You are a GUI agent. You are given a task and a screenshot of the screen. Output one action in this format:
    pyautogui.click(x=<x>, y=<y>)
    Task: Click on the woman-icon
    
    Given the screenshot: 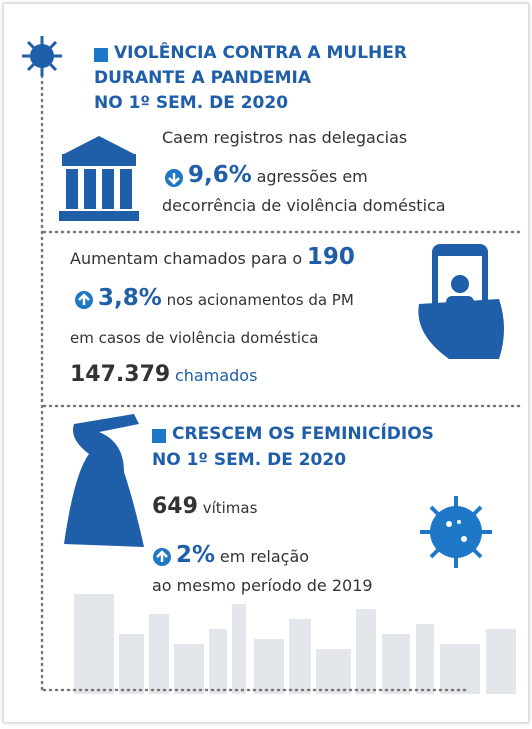 What is the action you would take?
    pyautogui.click(x=104, y=480)
    